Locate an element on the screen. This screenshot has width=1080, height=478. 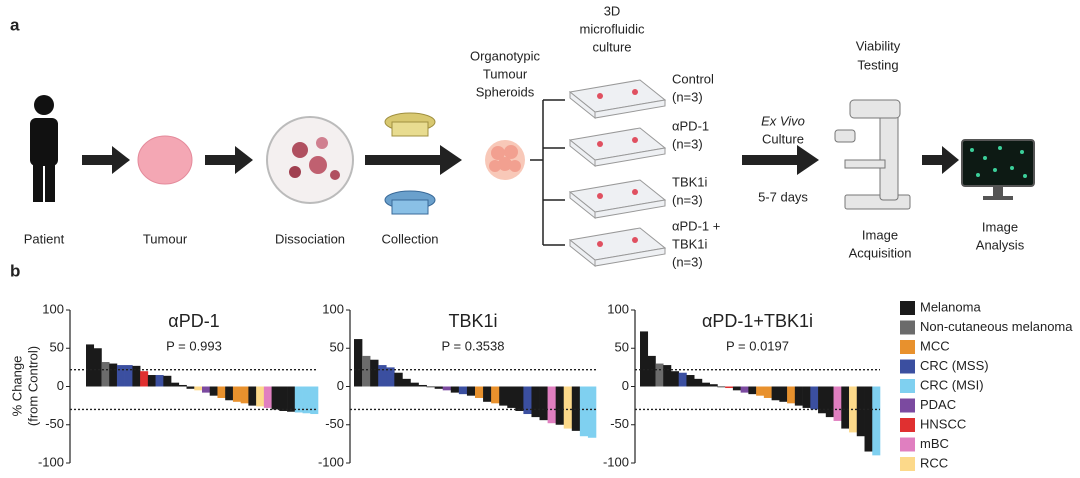
step-label: Spheroids is located at coordinates (505, 91).